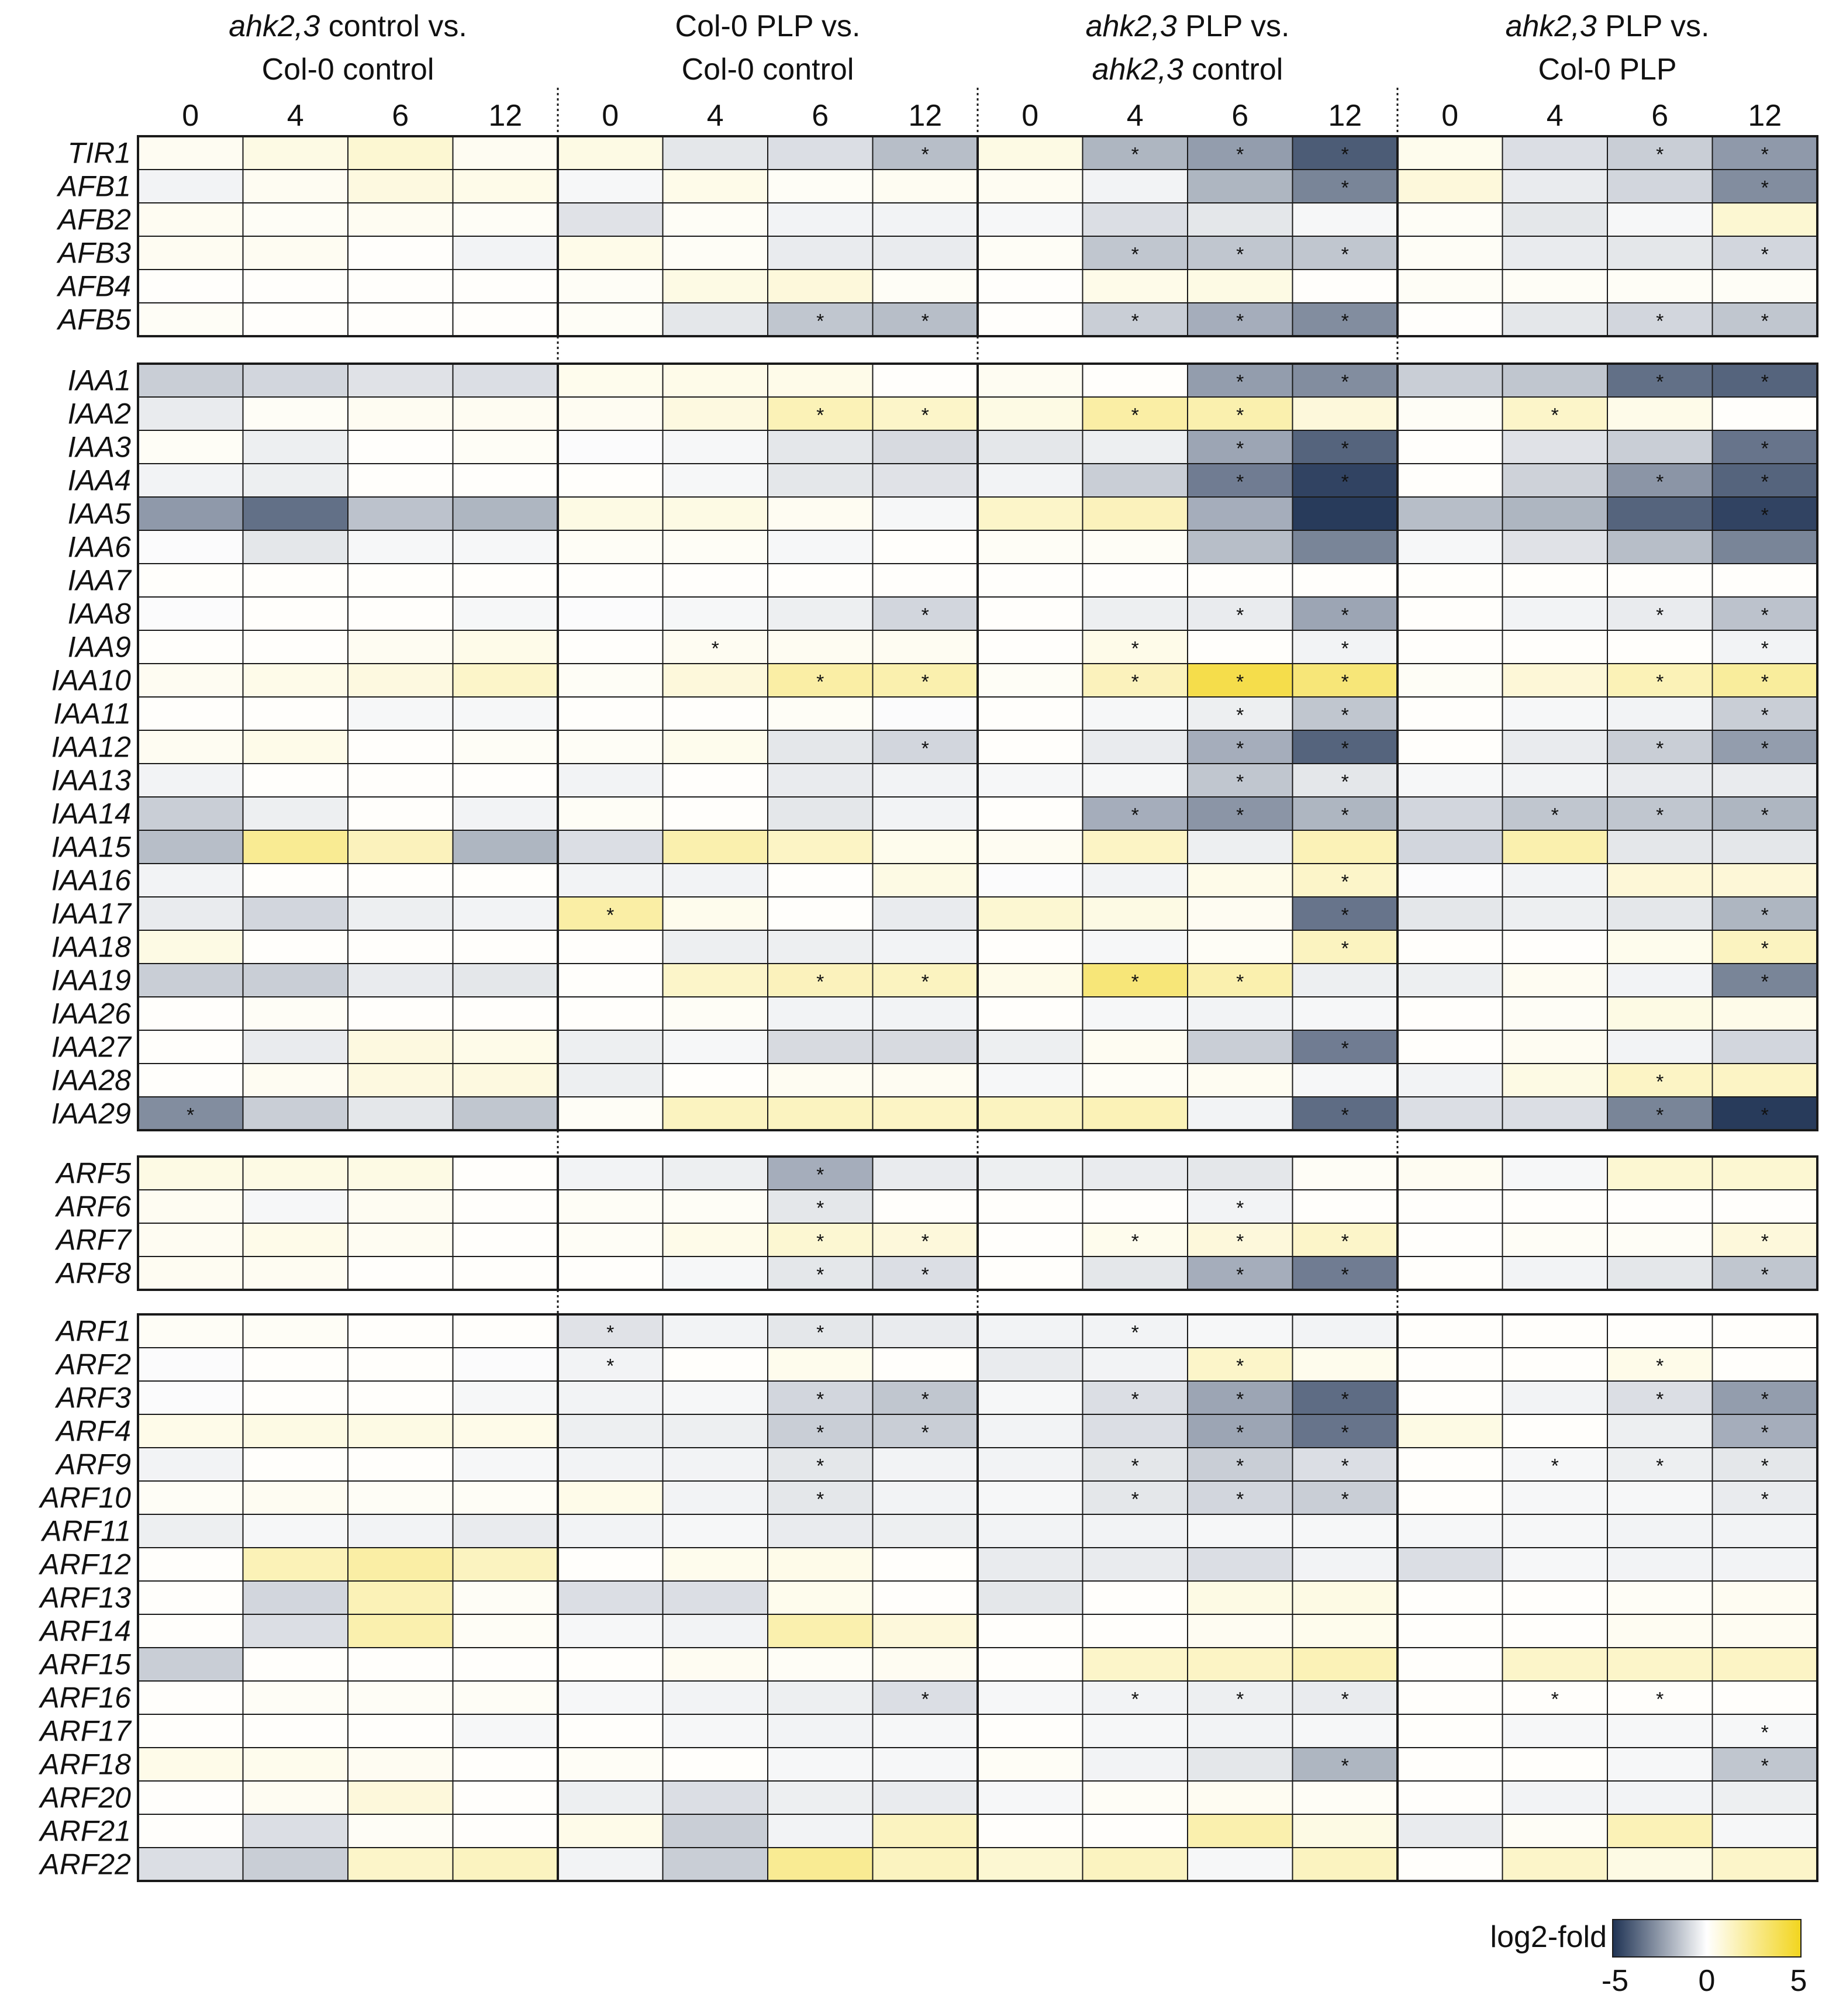 The image size is (1829, 2016). What do you see at coordinates (91, 681) in the screenshot?
I see `gene-label: IAA10` at bounding box center [91, 681].